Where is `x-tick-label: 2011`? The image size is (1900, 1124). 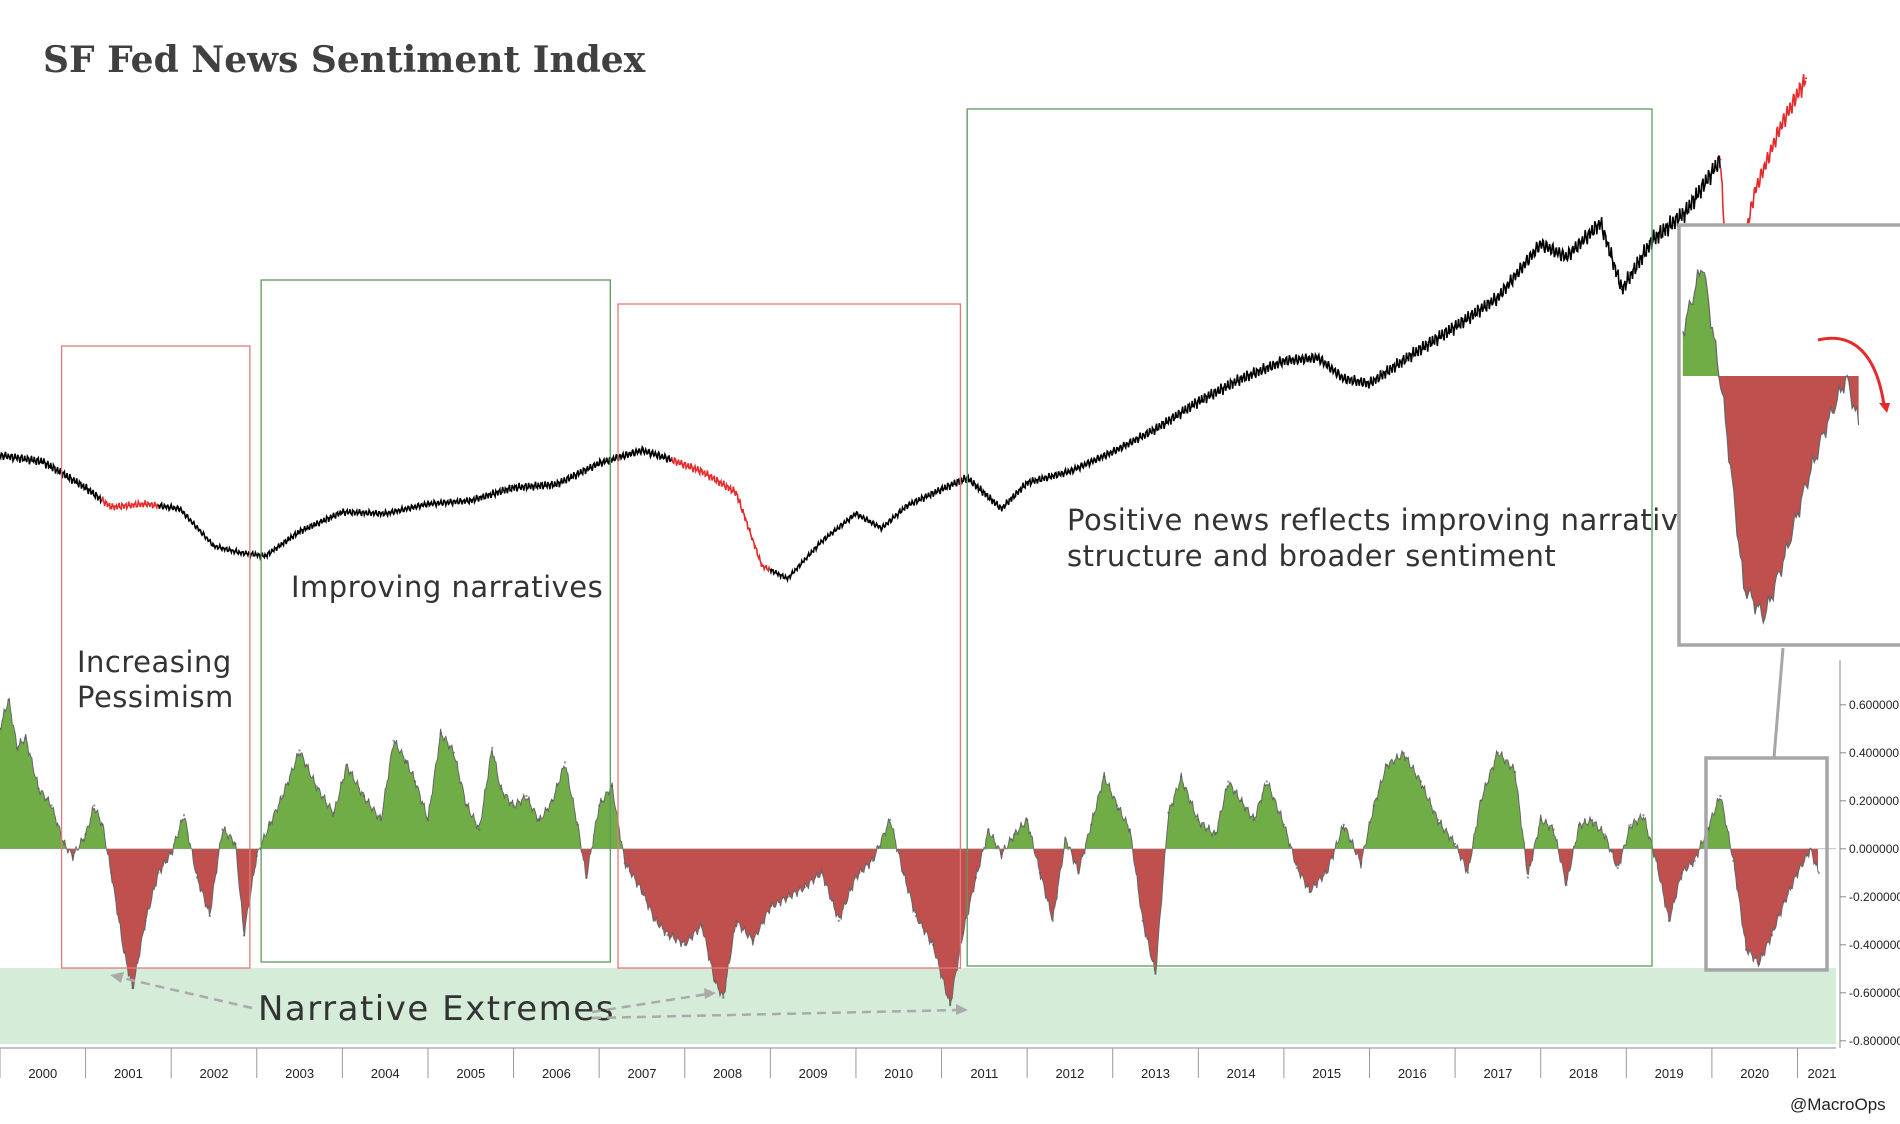 x-tick-label: 2011 is located at coordinates (984, 1073).